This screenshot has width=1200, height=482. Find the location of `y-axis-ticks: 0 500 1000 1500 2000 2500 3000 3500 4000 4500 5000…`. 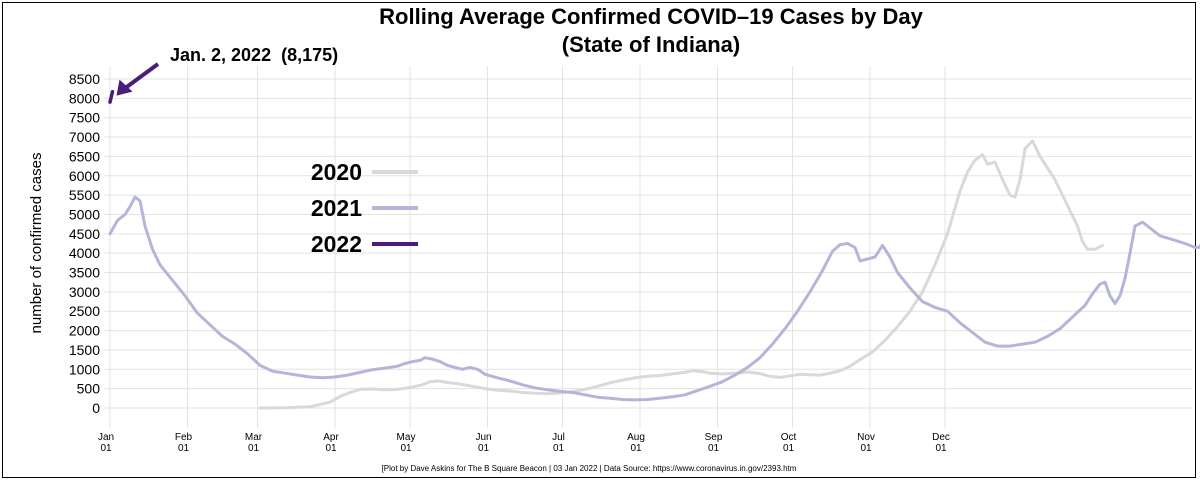

y-axis-ticks: 0 500 1000 1500 2000 2500 3000 3500 4000 4500 5000… is located at coordinates (84, 243).